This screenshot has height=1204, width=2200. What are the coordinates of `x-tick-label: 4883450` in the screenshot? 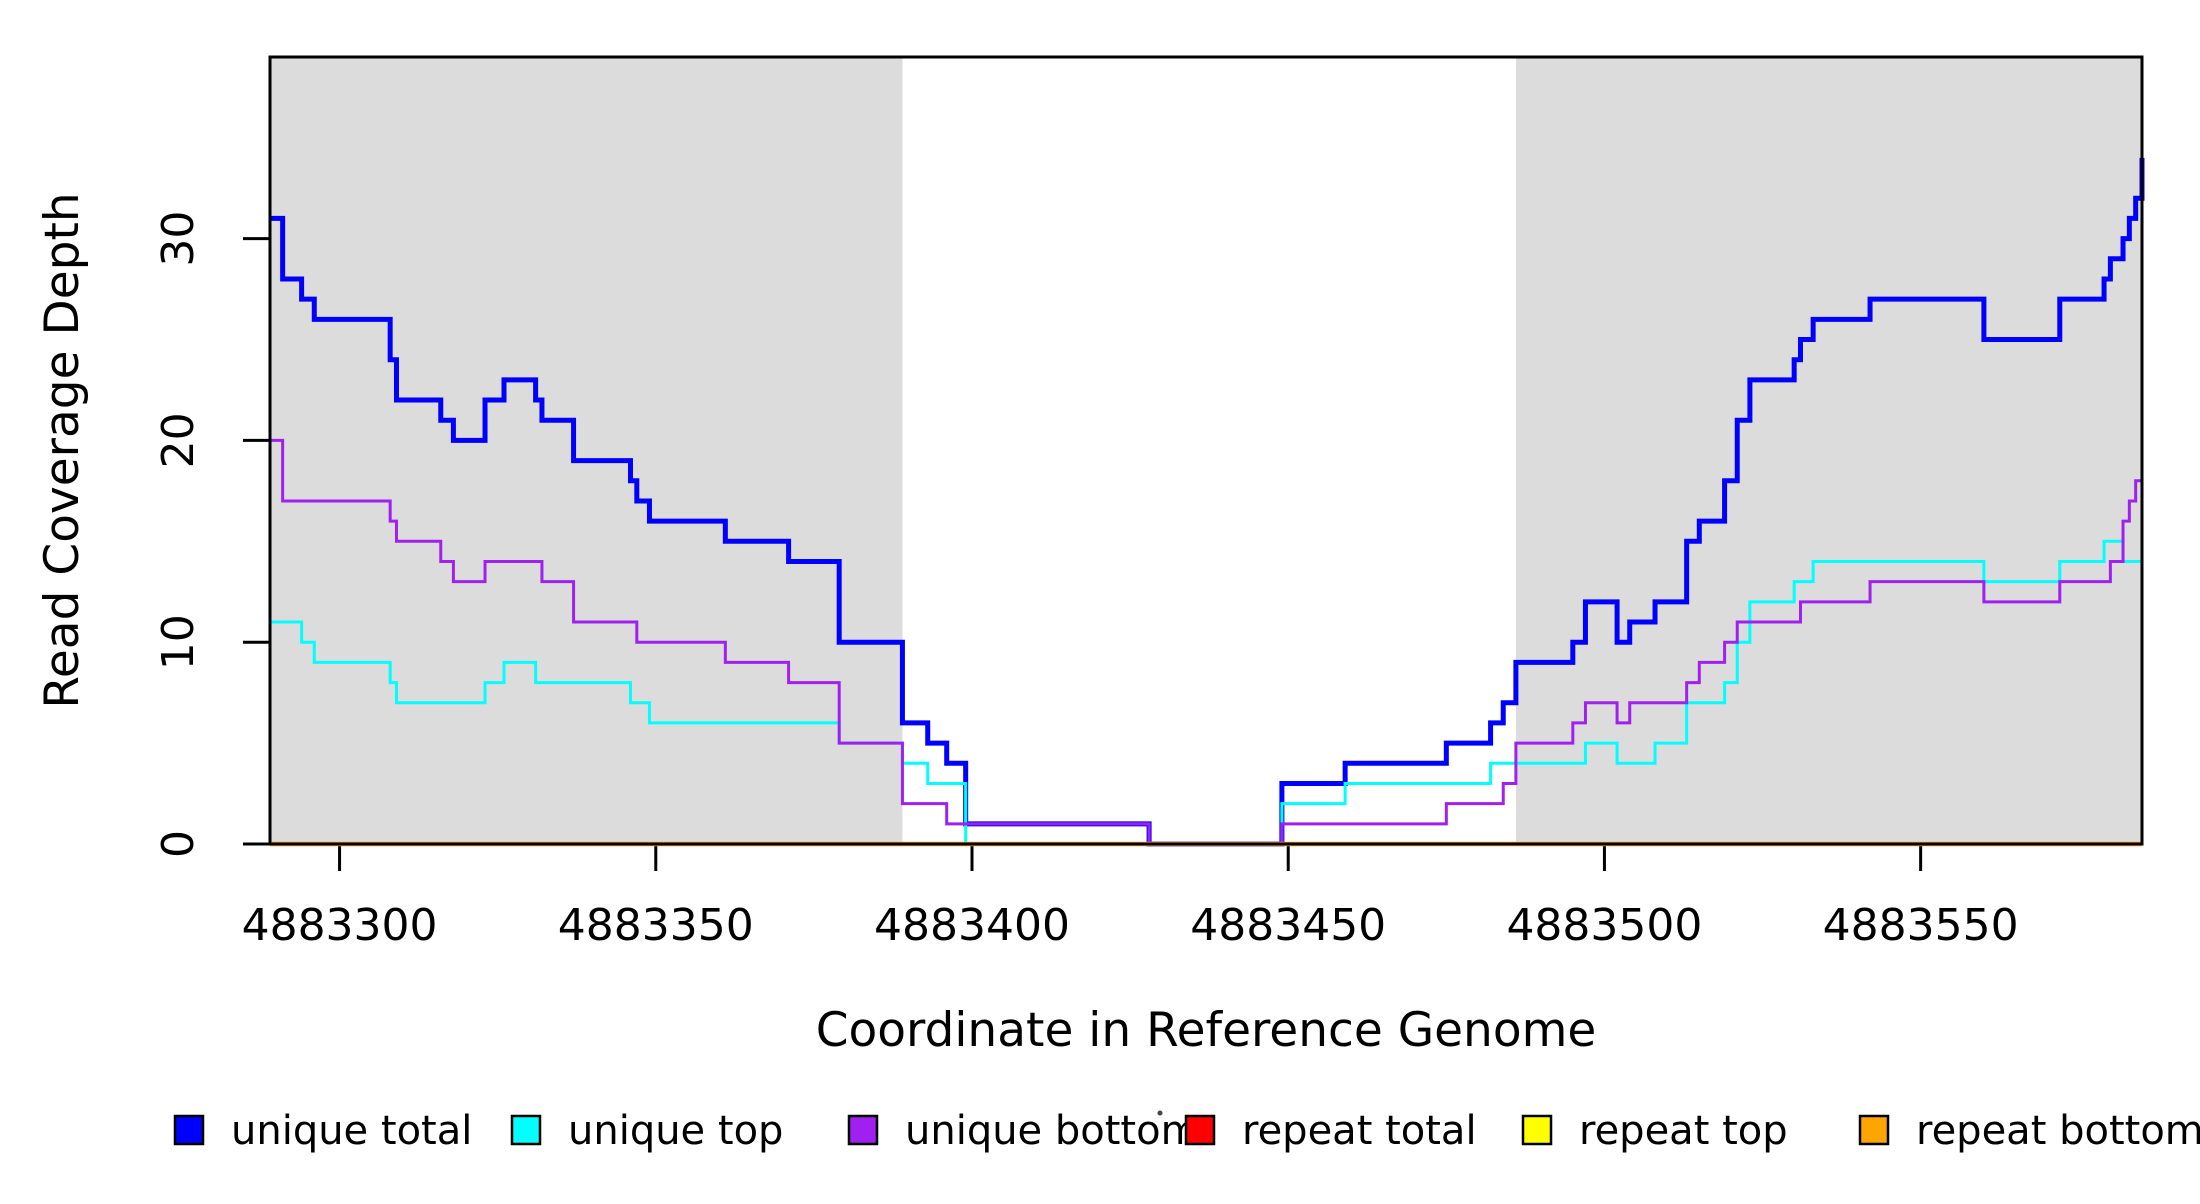 It's located at (1288, 925).